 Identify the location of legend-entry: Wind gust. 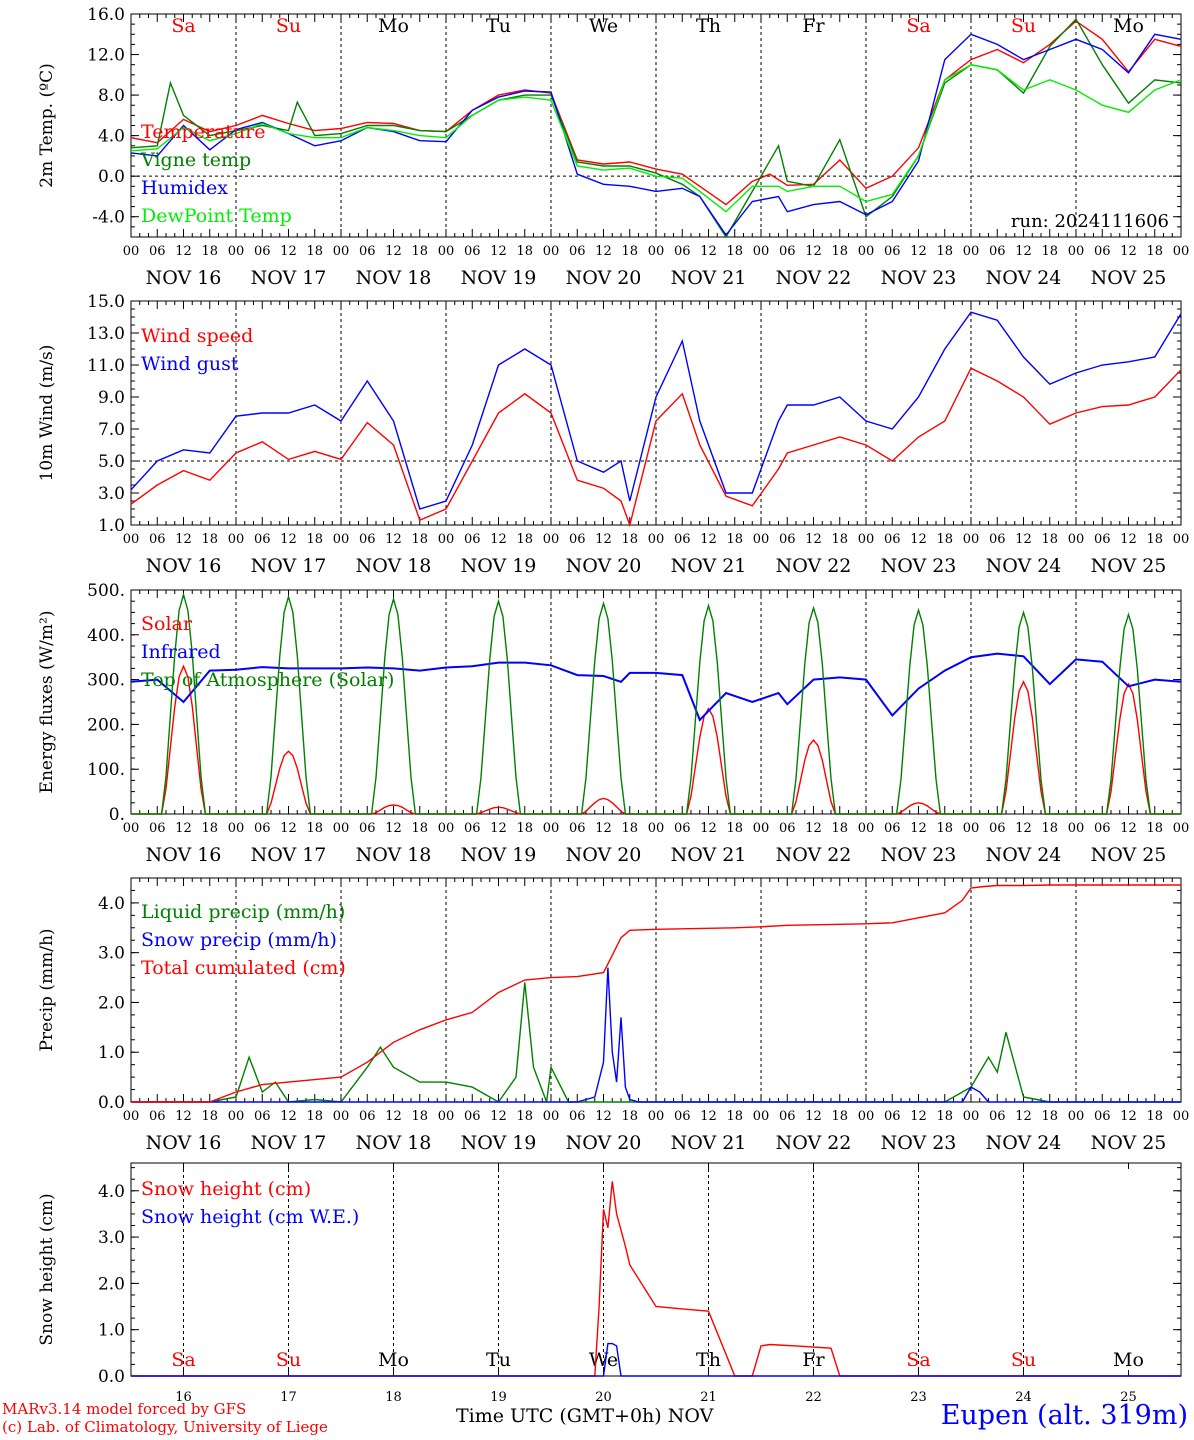
(190, 364).